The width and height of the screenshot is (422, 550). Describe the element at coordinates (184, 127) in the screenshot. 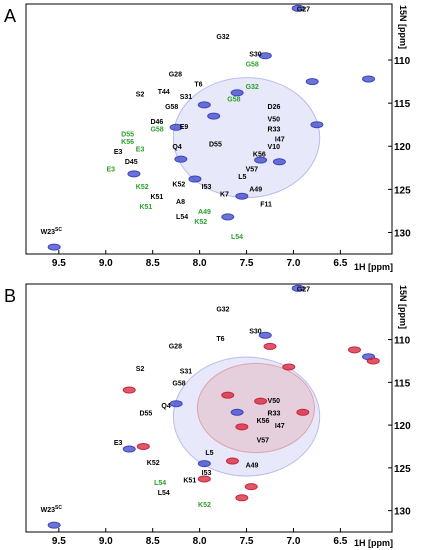

I see `peak-label: E9` at that location.